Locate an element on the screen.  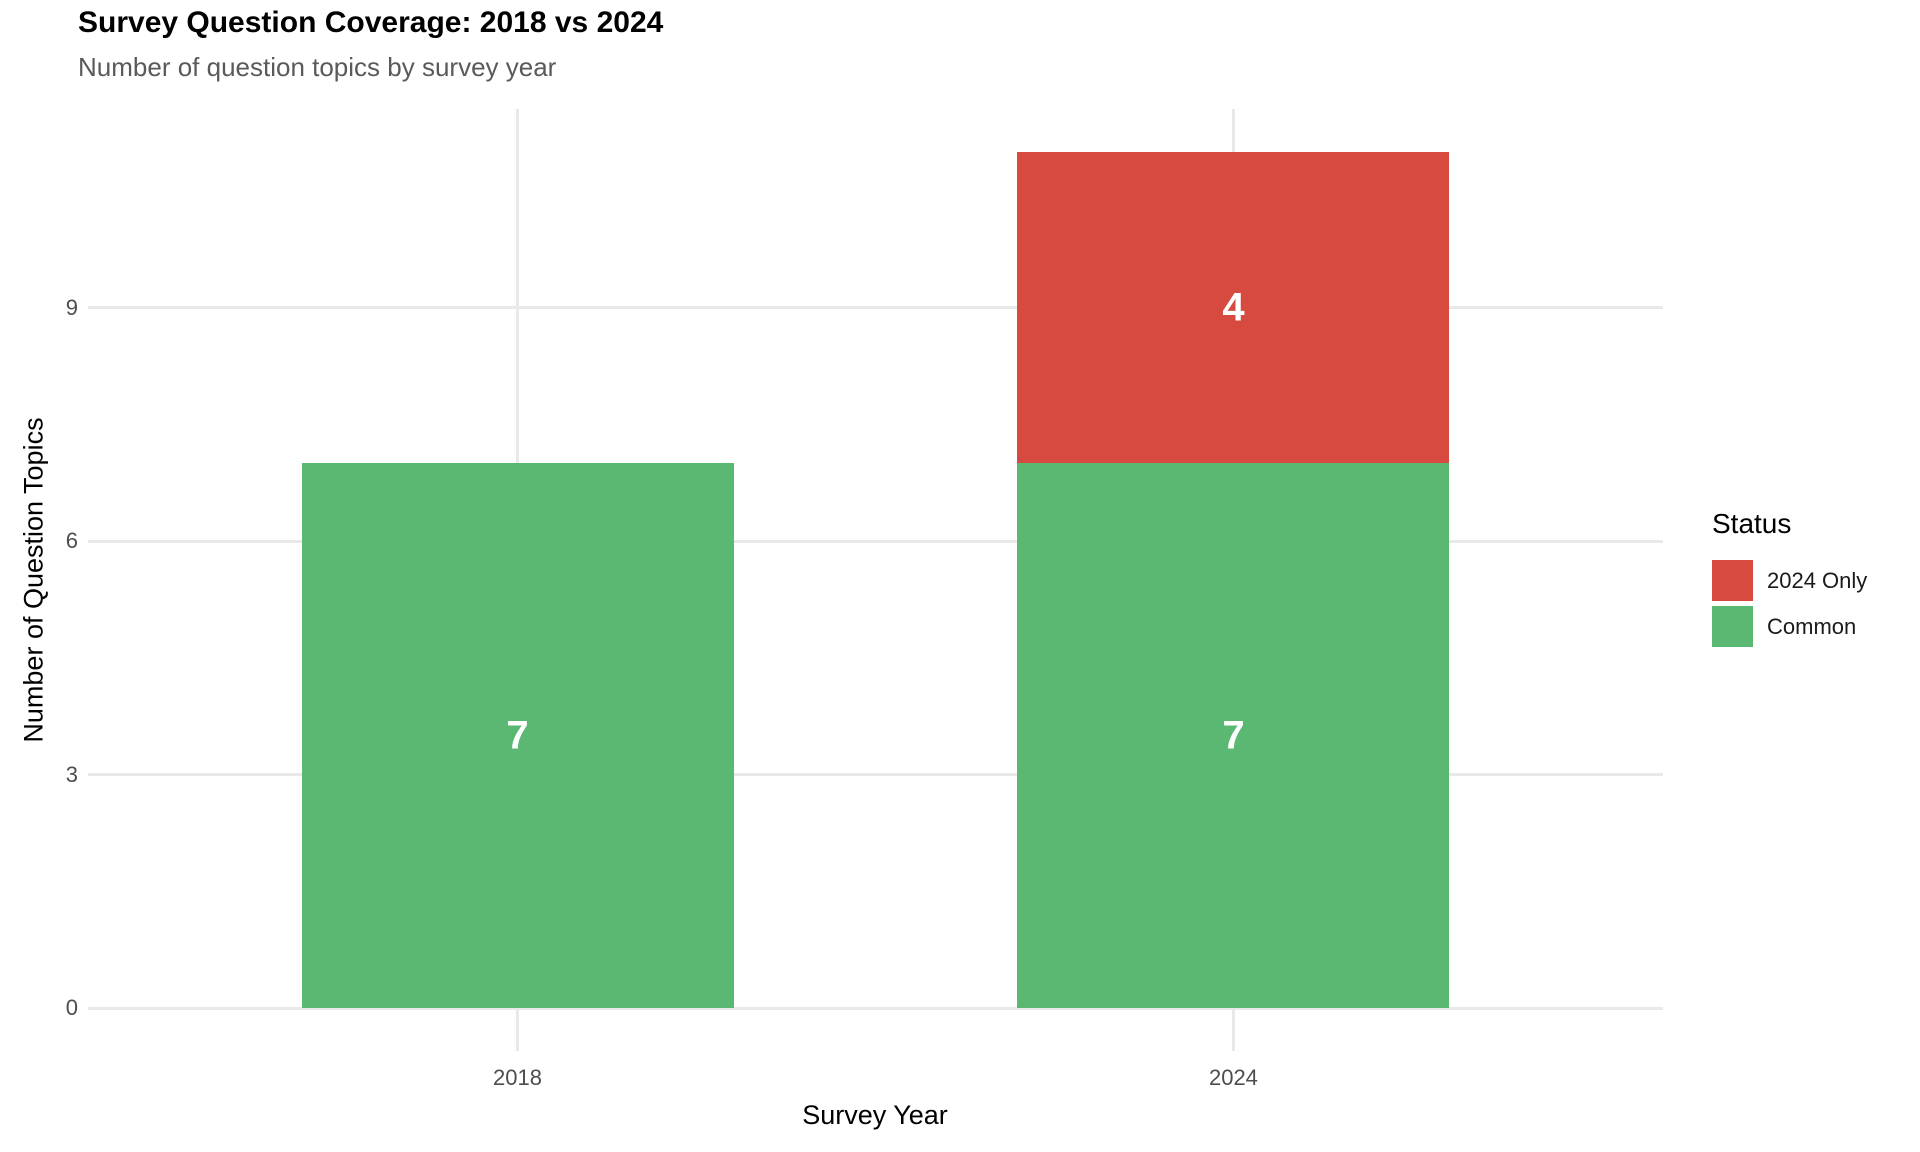
legend: Status 2024 Only Common is located at coordinates (1789, 580).